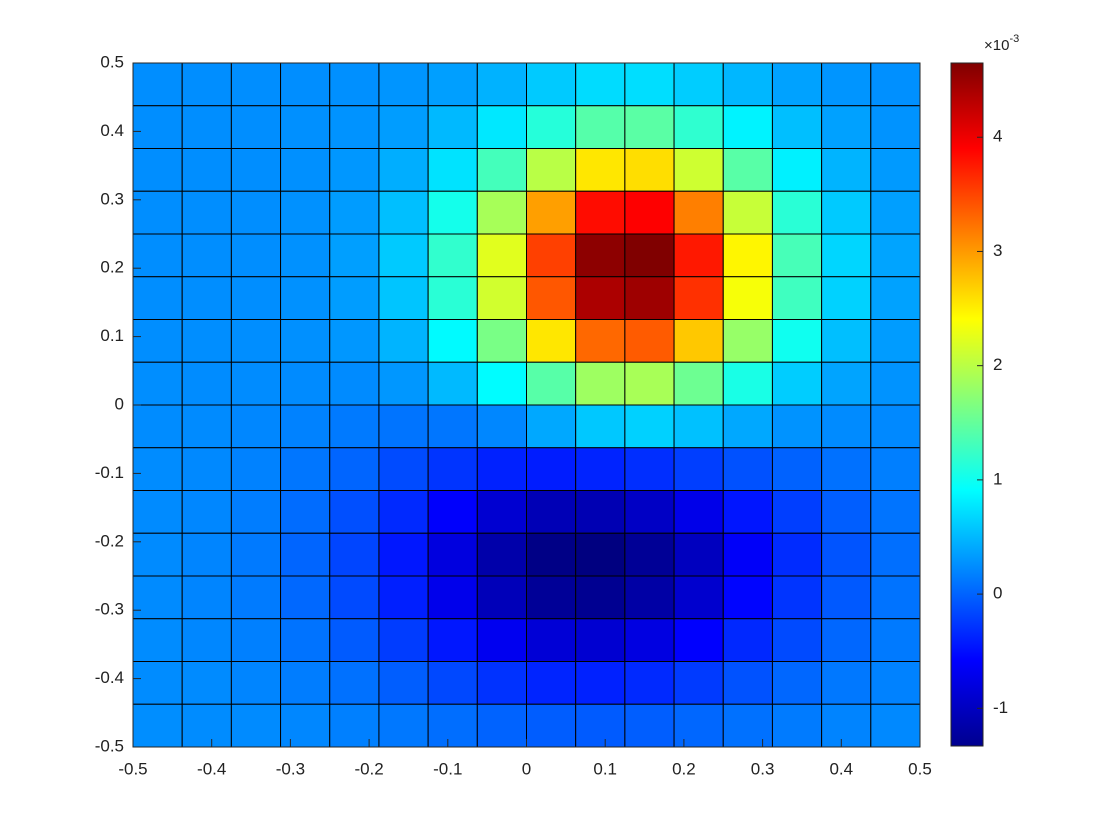  Describe the element at coordinates (109, 540) in the screenshot. I see `y-tick-label: -0.2` at that location.